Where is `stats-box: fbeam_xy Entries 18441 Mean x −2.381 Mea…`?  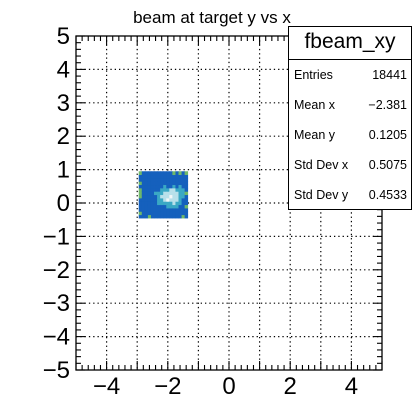 stats-box: fbeam_xy Entries 18441 Mean x −2.381 Mea… is located at coordinates (350, 118).